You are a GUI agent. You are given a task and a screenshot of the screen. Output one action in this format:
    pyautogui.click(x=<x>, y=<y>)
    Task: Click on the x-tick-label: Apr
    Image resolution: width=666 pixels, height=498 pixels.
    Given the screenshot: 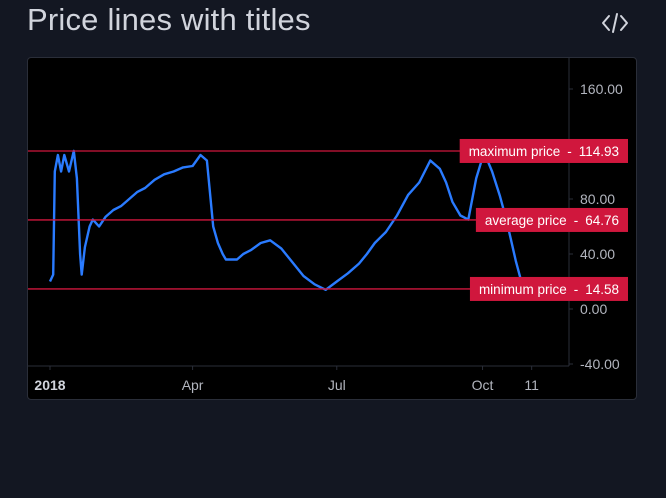 What is the action you would take?
    pyautogui.click(x=193, y=385)
    